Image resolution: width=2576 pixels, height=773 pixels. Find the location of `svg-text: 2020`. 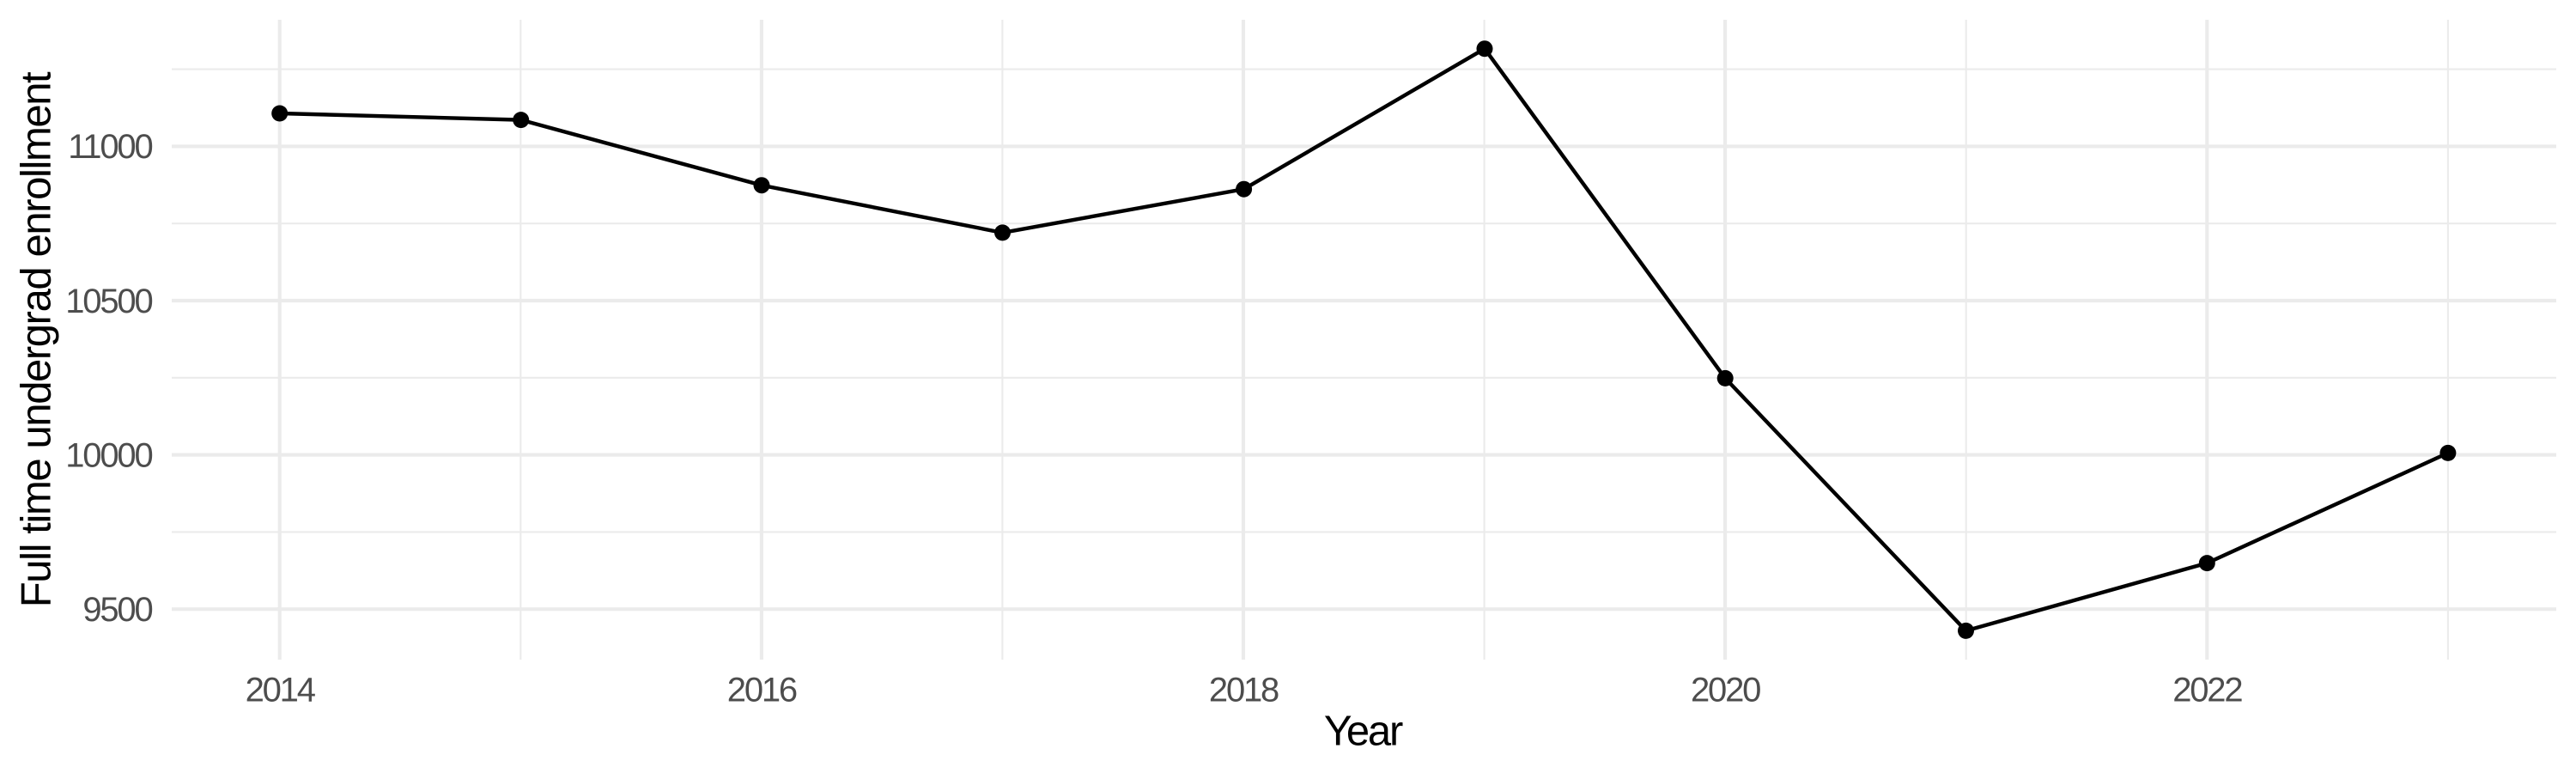

svg-text: 2020 is located at coordinates (1726, 690).